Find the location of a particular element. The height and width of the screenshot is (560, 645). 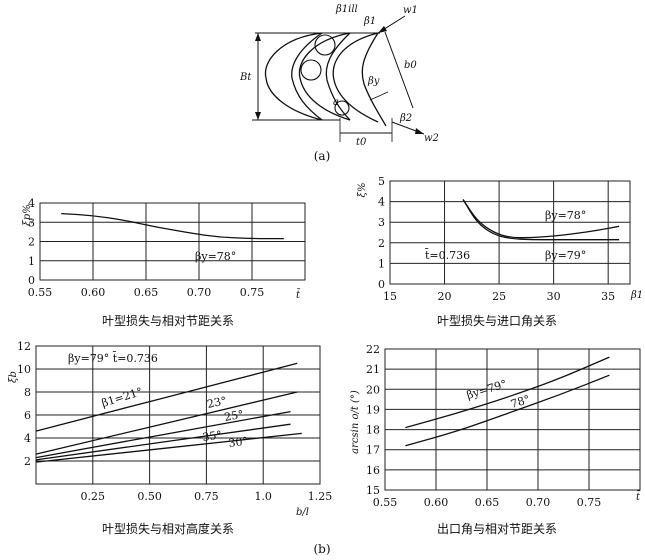

chart3-ytick-label: 2 is located at coordinates (27, 461).